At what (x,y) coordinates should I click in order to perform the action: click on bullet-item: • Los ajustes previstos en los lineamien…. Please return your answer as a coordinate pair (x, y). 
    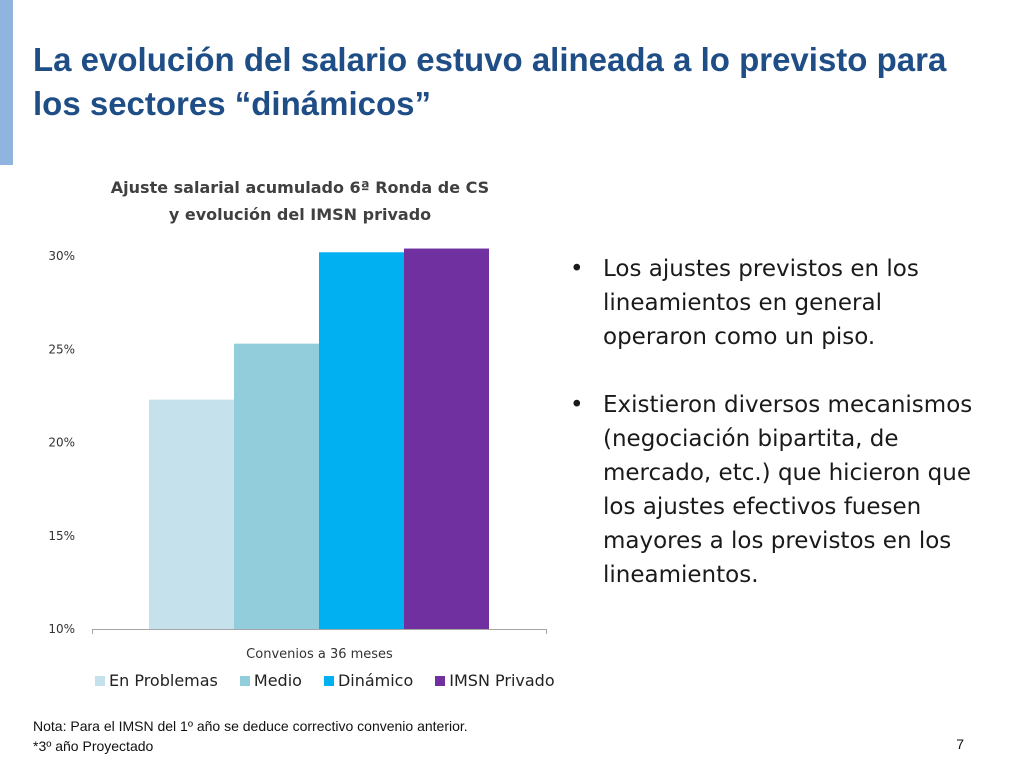
    Looking at the image, I should click on (780, 303).